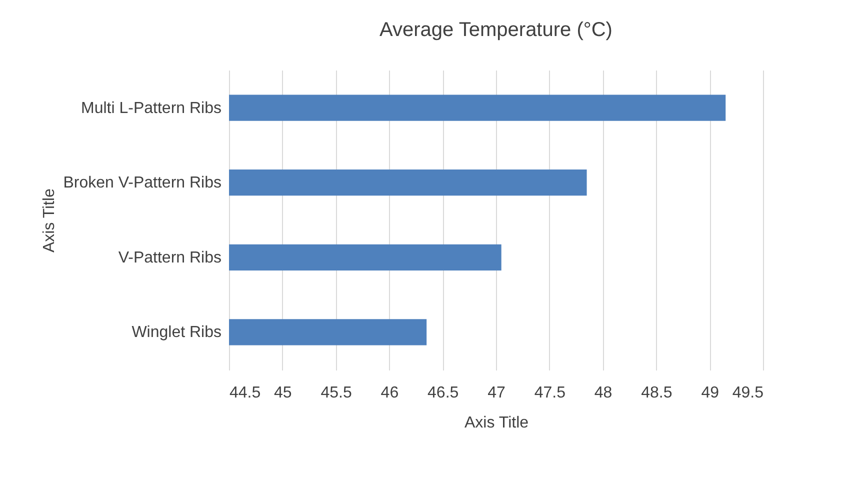  I want to click on x-tick-label: 49.5, so click(748, 393).